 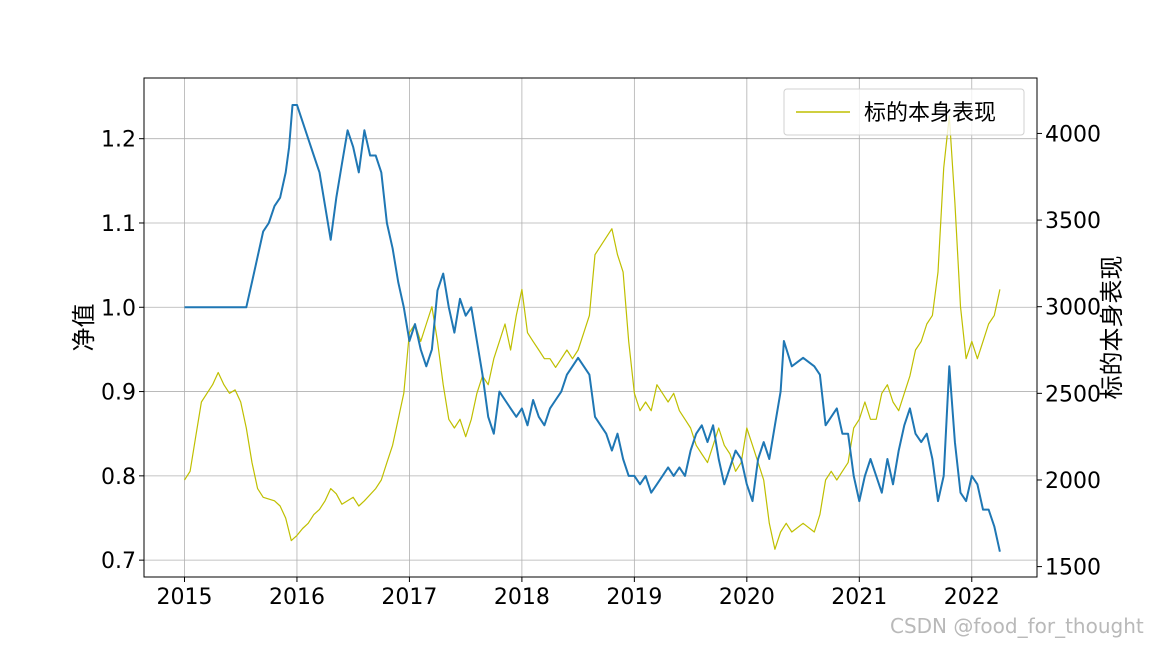 What do you see at coordinates (1073, 394) in the screenshot?
I see `y-right-tick-label: 2500` at bounding box center [1073, 394].